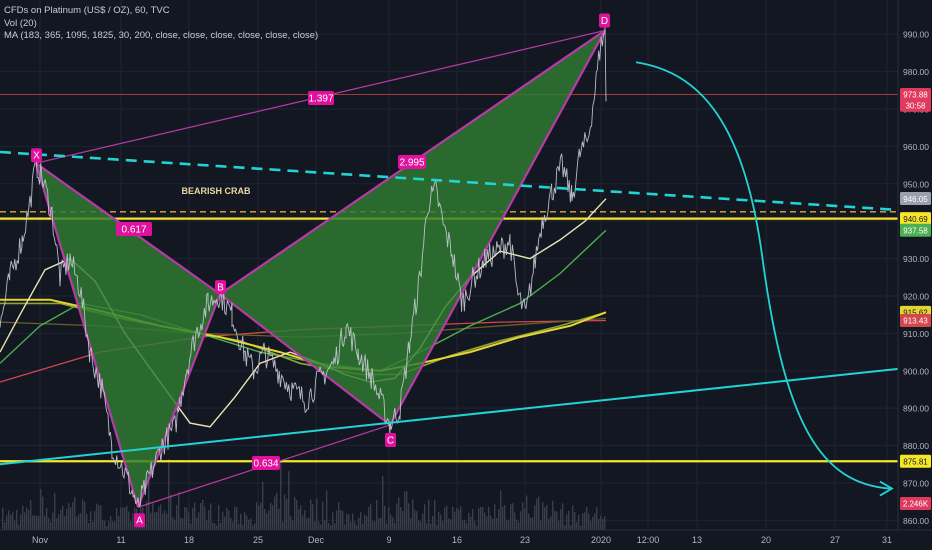  Describe the element at coordinates (457, 540) in the screenshot. I see `x-tick-label: 16` at that location.